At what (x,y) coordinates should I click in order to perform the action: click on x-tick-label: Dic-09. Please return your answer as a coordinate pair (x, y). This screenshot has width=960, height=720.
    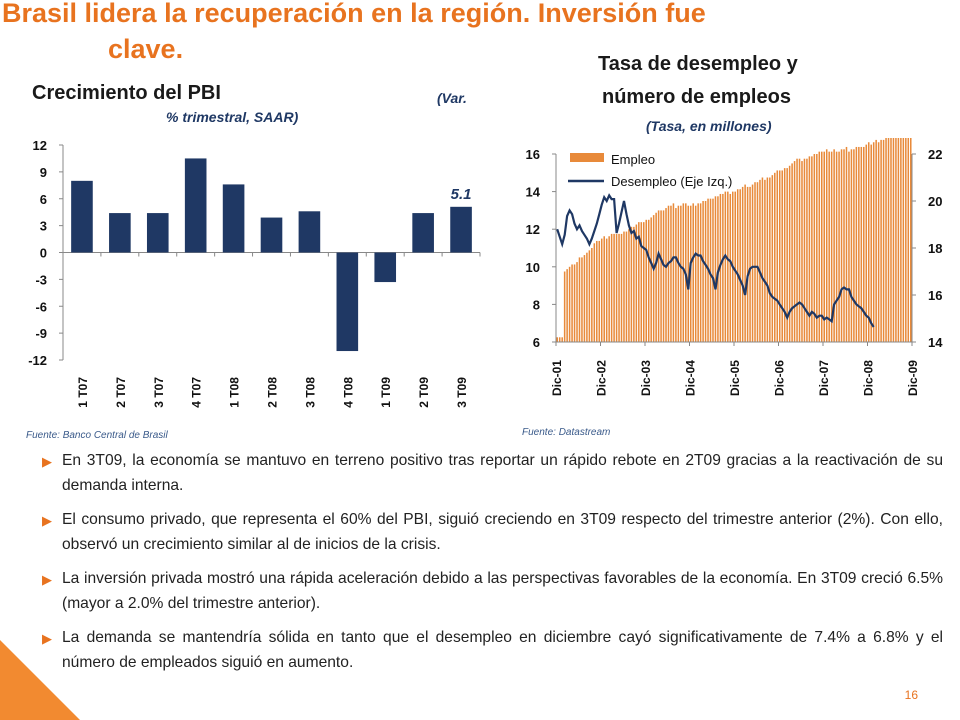
    Looking at the image, I should click on (913, 378).